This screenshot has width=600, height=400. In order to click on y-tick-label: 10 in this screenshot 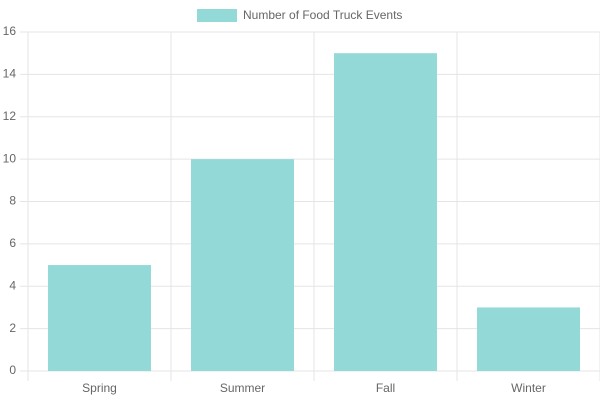, I will do `click(10, 158)`.